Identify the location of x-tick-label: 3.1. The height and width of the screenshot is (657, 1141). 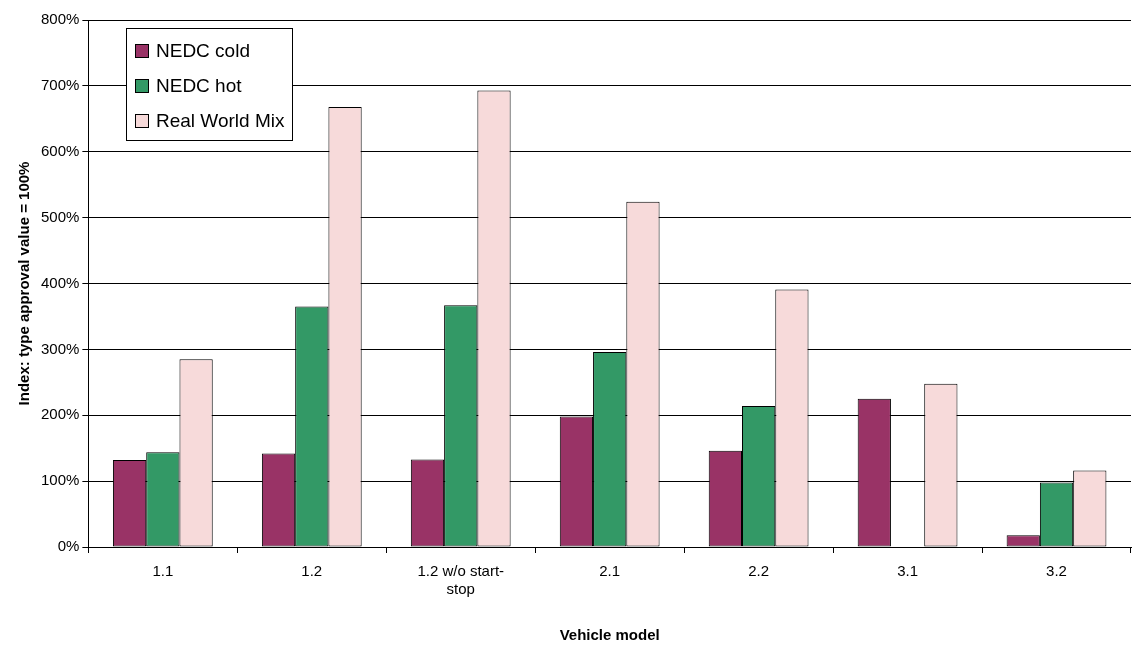
(908, 571).